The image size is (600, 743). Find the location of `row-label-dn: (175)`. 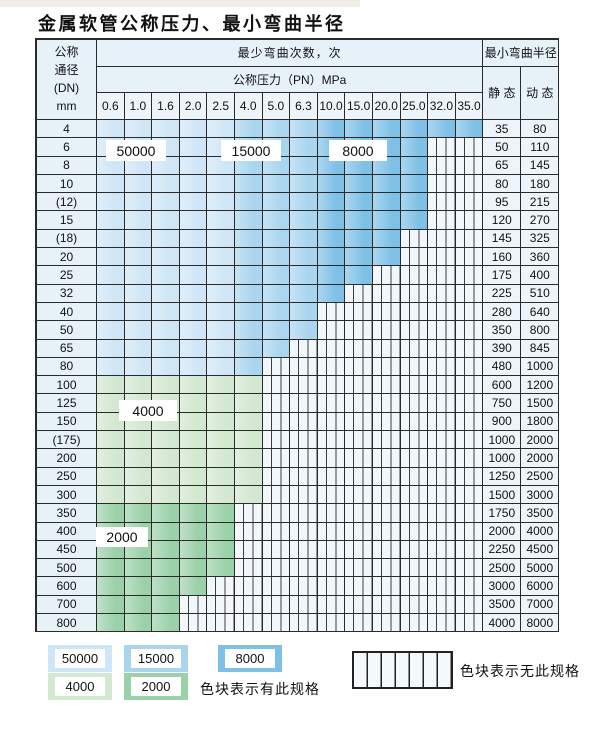

row-label-dn: (175) is located at coordinates (67, 440).